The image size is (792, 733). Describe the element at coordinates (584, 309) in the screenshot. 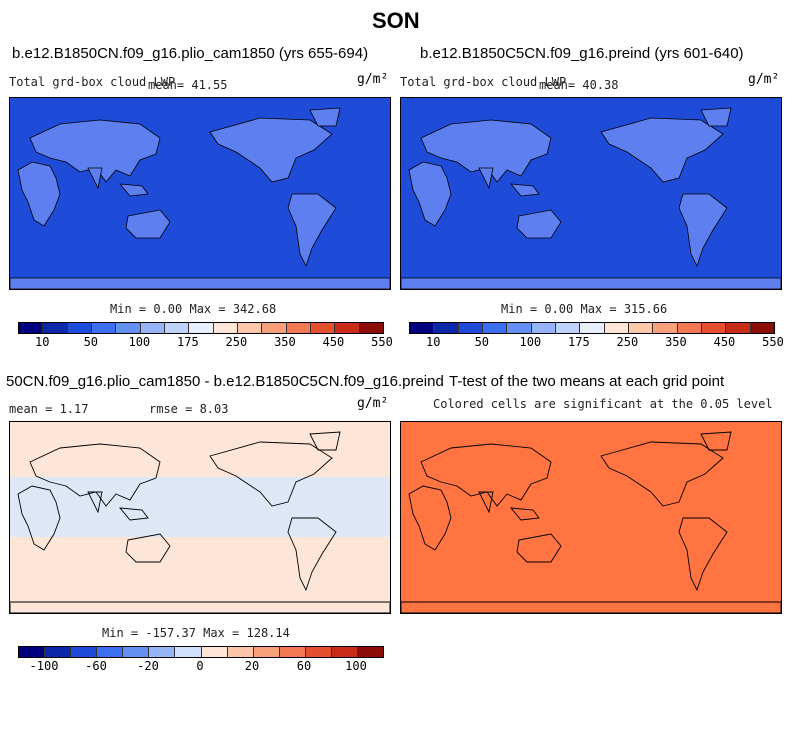

I see `panel2-minmax: Min = 0.00 Max = 315.66` at that location.